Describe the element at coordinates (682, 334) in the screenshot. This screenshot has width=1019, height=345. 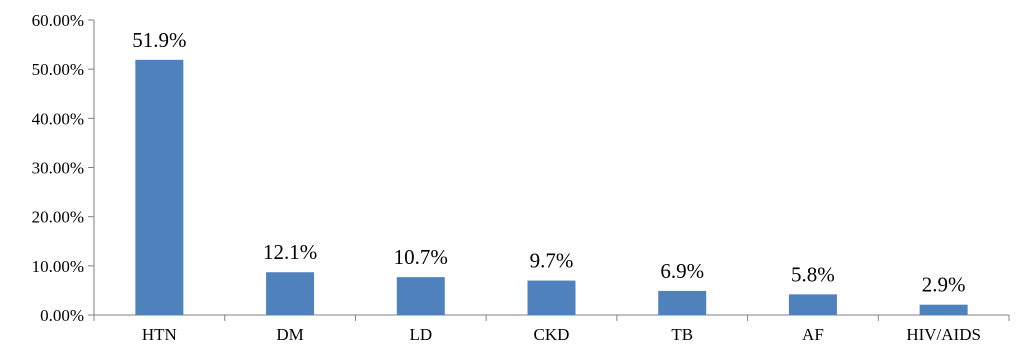
I see `x-tick-label: TB` at that location.